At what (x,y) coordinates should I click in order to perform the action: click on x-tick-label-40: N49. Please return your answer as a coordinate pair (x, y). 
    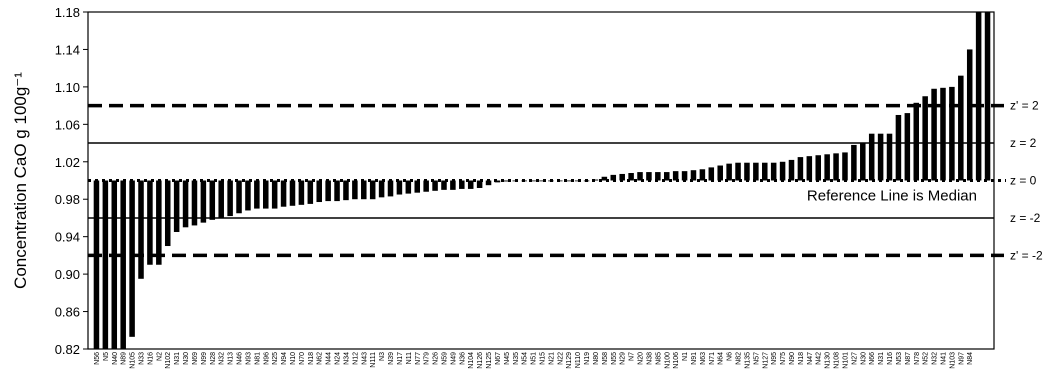
    Looking at the image, I should click on (453, 358).